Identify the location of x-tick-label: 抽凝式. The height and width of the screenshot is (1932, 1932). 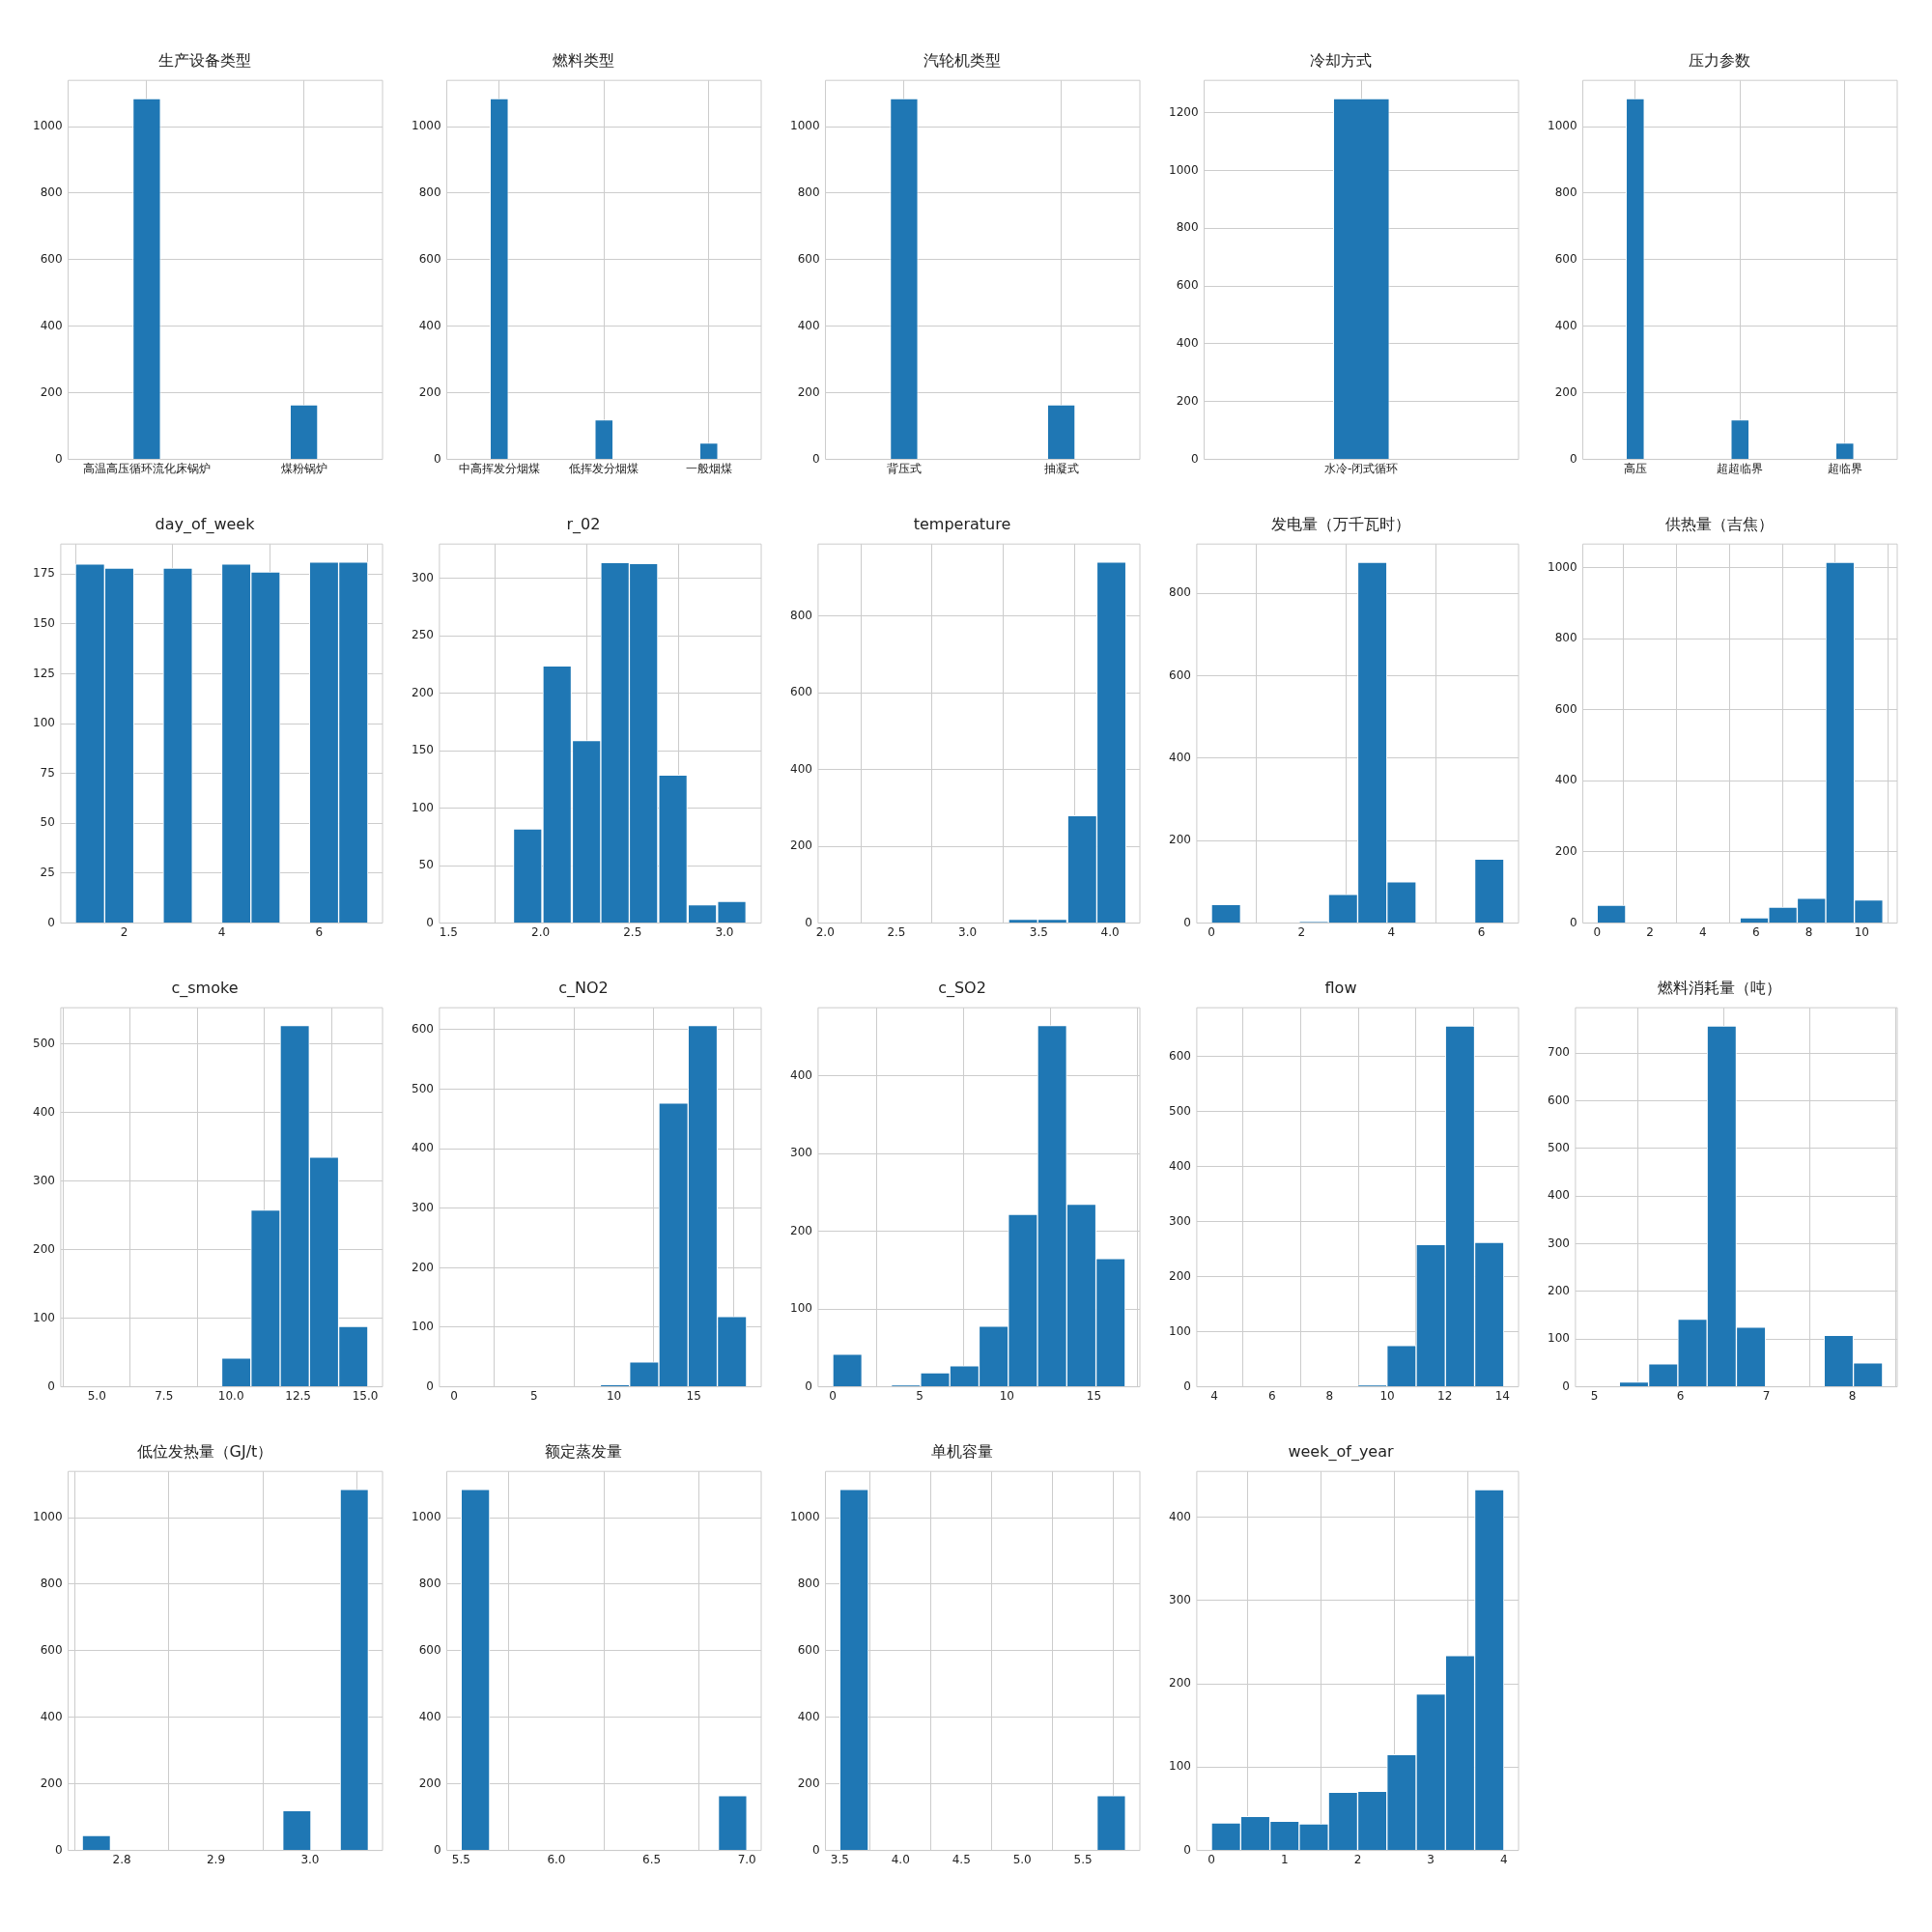
(1061, 468).